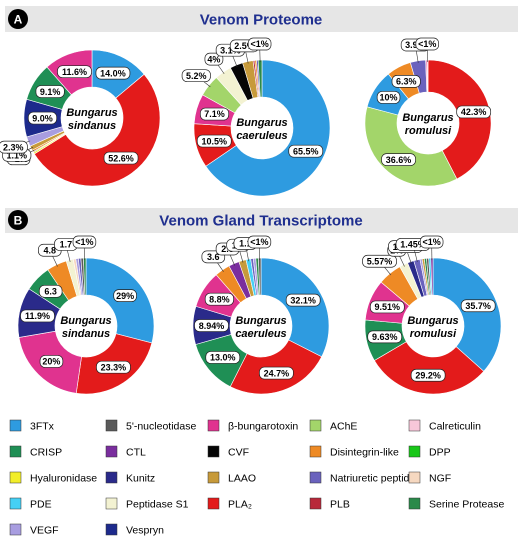 This screenshot has height=550, width=523. What do you see at coordinates (41, 505) in the screenshot?
I see `legend-label: PDE` at bounding box center [41, 505].